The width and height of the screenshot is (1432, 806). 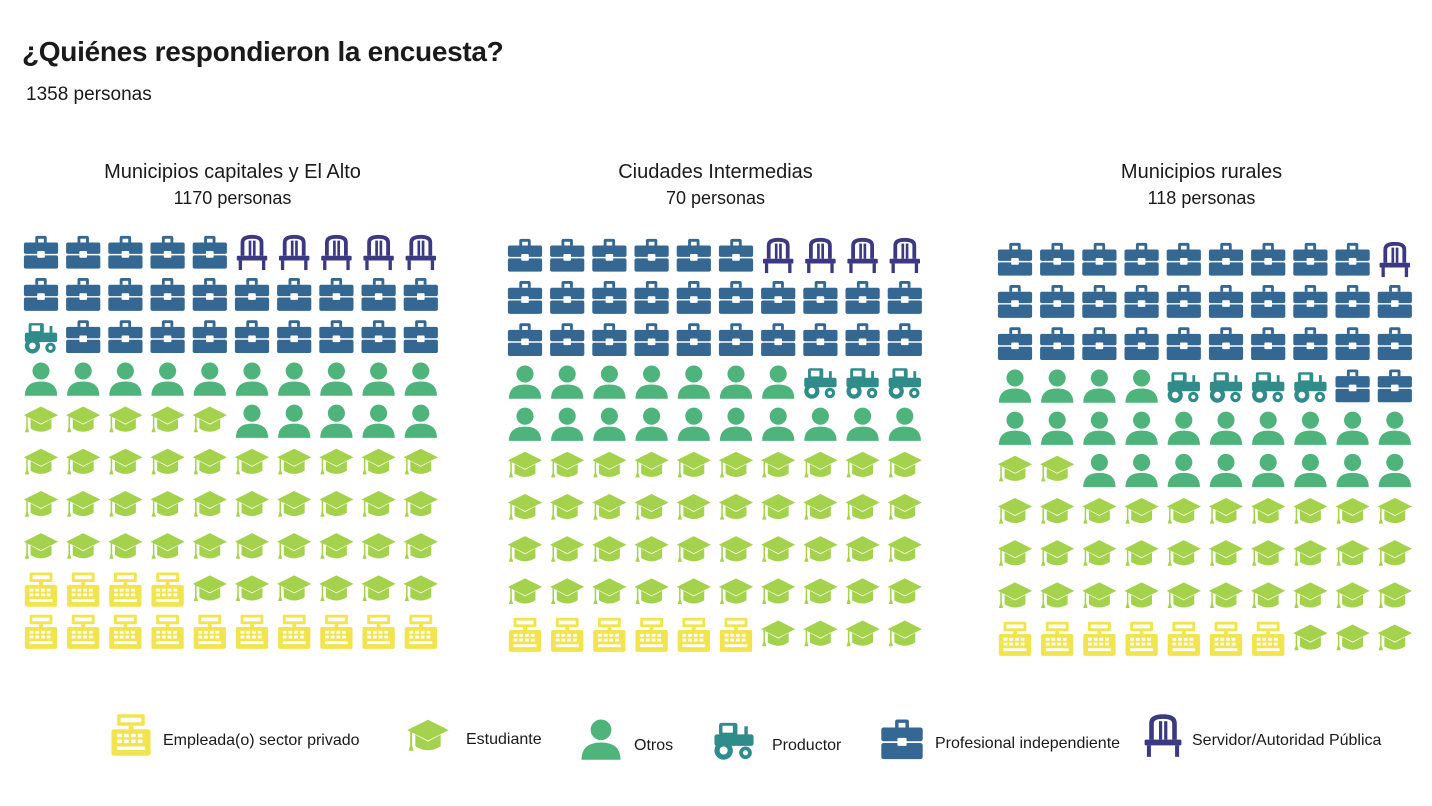 What do you see at coordinates (601, 739) in the screenshot?
I see `legend-person-icon` at bounding box center [601, 739].